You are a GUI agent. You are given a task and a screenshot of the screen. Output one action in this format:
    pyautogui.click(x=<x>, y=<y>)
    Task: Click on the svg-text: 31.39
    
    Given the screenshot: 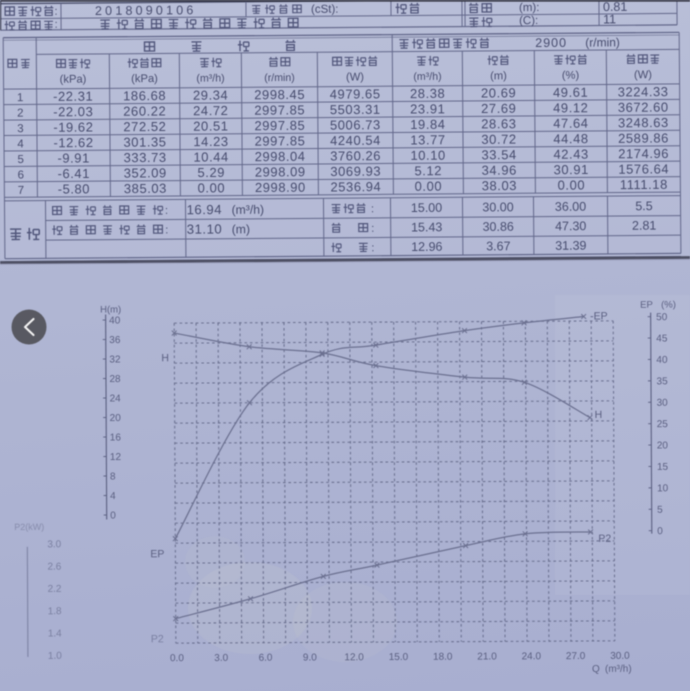 What is the action you would take?
    pyautogui.click(x=570, y=246)
    